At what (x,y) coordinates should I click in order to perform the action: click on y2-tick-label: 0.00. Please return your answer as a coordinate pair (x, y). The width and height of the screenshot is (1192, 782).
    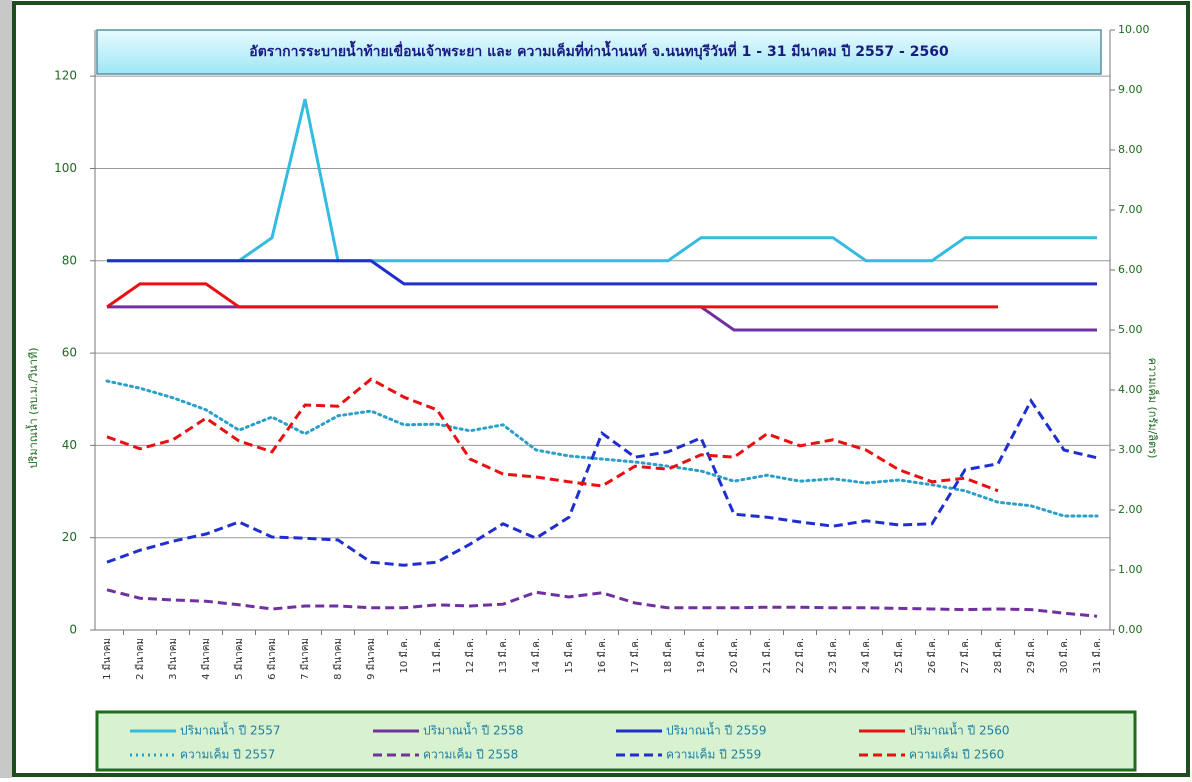
    Looking at the image, I should click on (1130, 629).